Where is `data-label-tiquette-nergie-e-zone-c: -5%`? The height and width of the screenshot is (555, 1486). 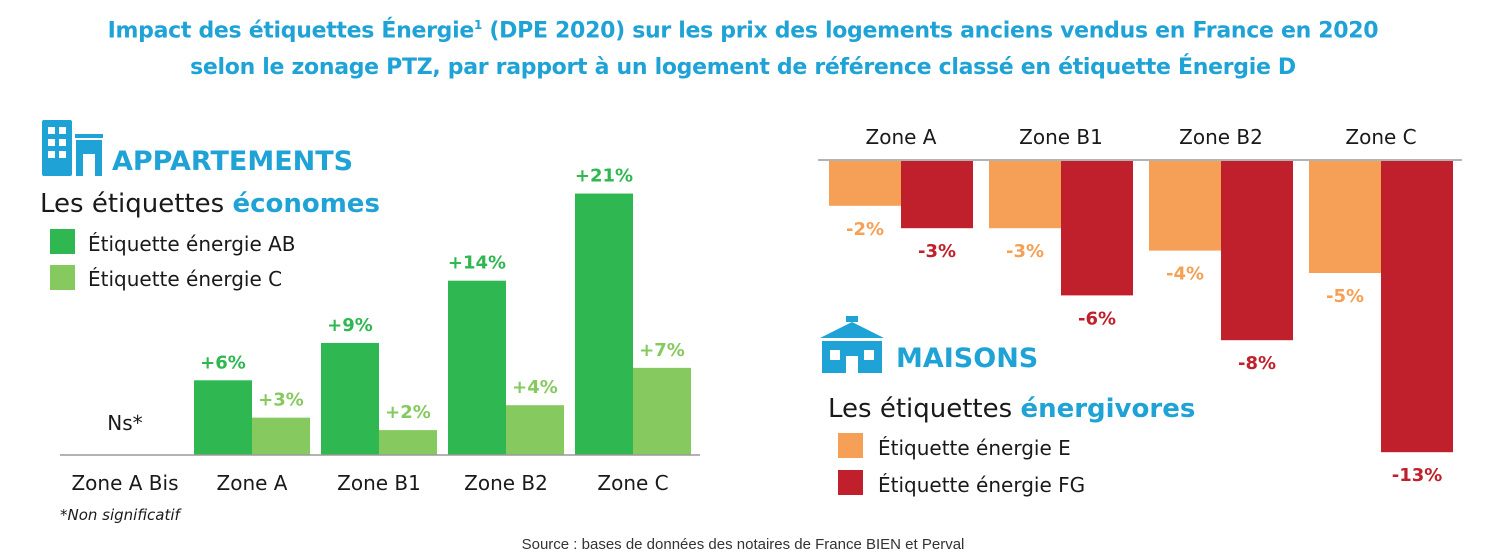 data-label-tiquette-nergie-e-zone-c: -5% is located at coordinates (1345, 296).